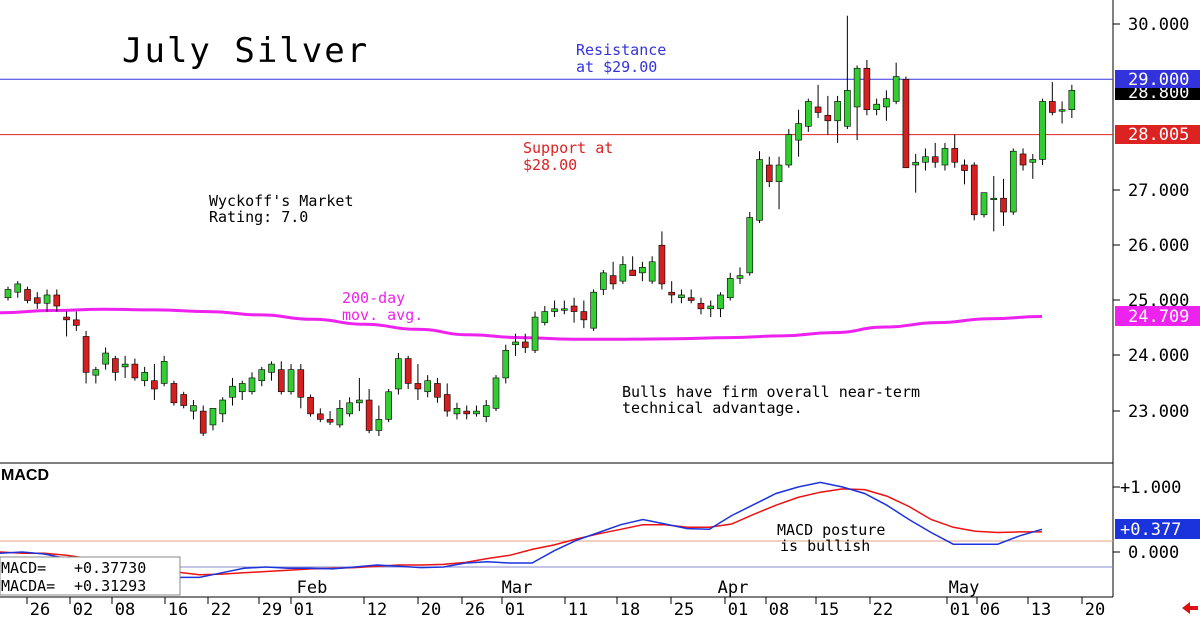 The height and width of the screenshot is (619, 1200). Describe the element at coordinates (1150, 488) in the screenshot. I see `macd-y-tick-1: +1.000` at that location.